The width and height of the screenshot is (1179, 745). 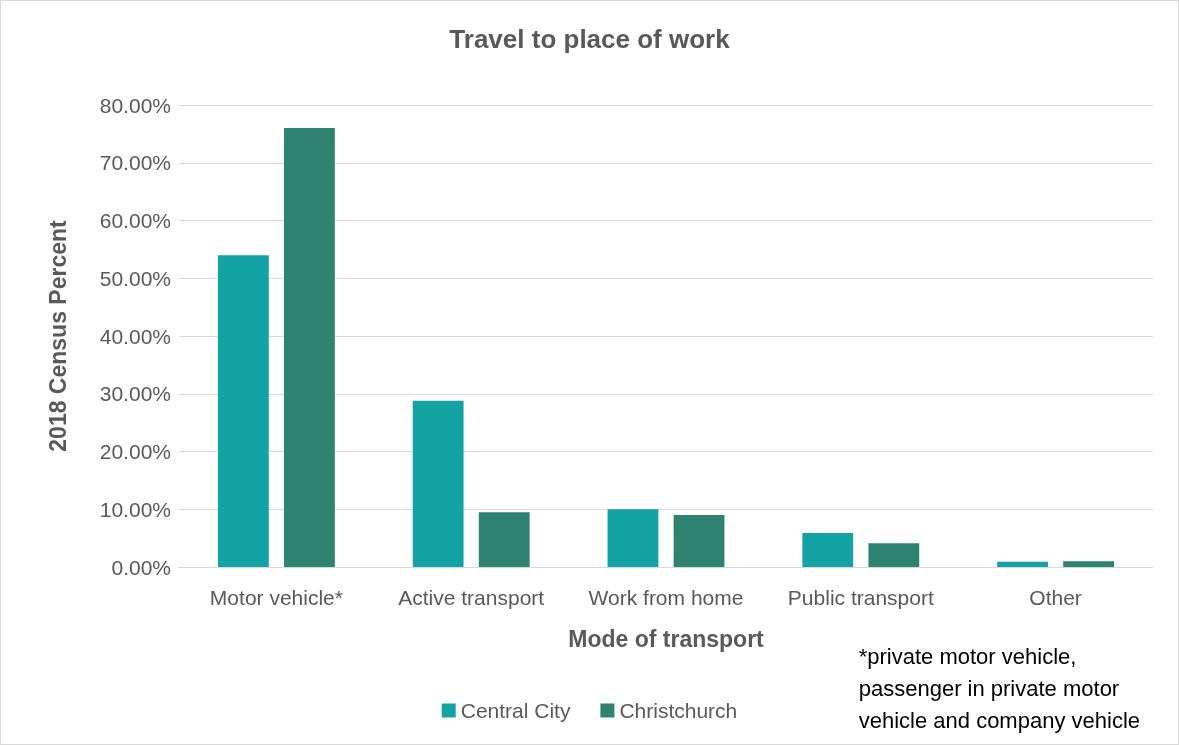 I want to click on y-tick-label: 20.00%, so click(x=135, y=451).